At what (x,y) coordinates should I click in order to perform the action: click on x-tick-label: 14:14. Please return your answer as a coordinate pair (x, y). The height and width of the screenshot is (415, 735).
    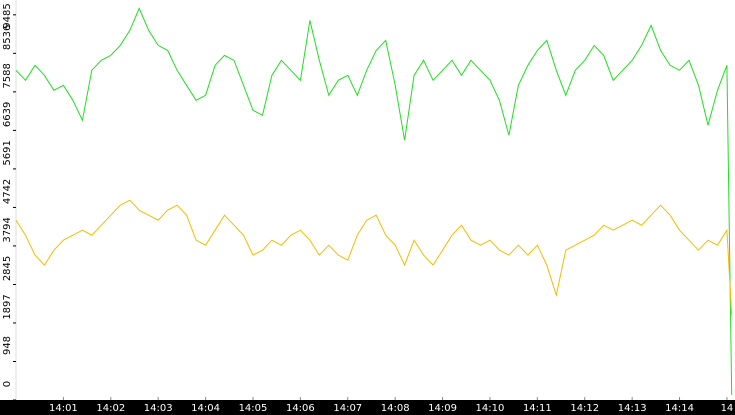
    Looking at the image, I should click on (679, 408).